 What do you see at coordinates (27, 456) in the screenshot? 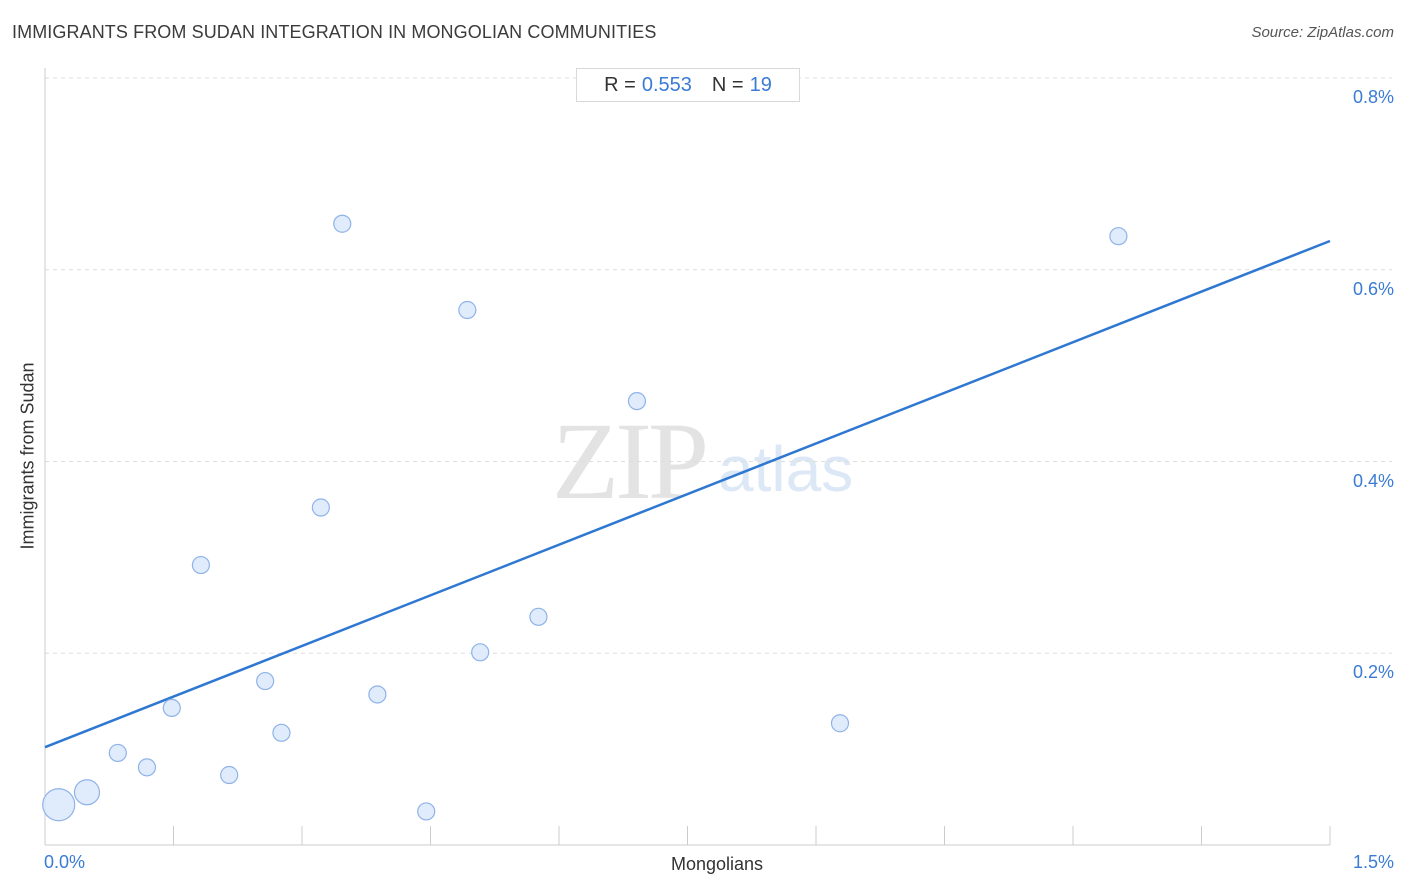
I see `y-axis-label: Immigrants from Sudan` at bounding box center [27, 456].